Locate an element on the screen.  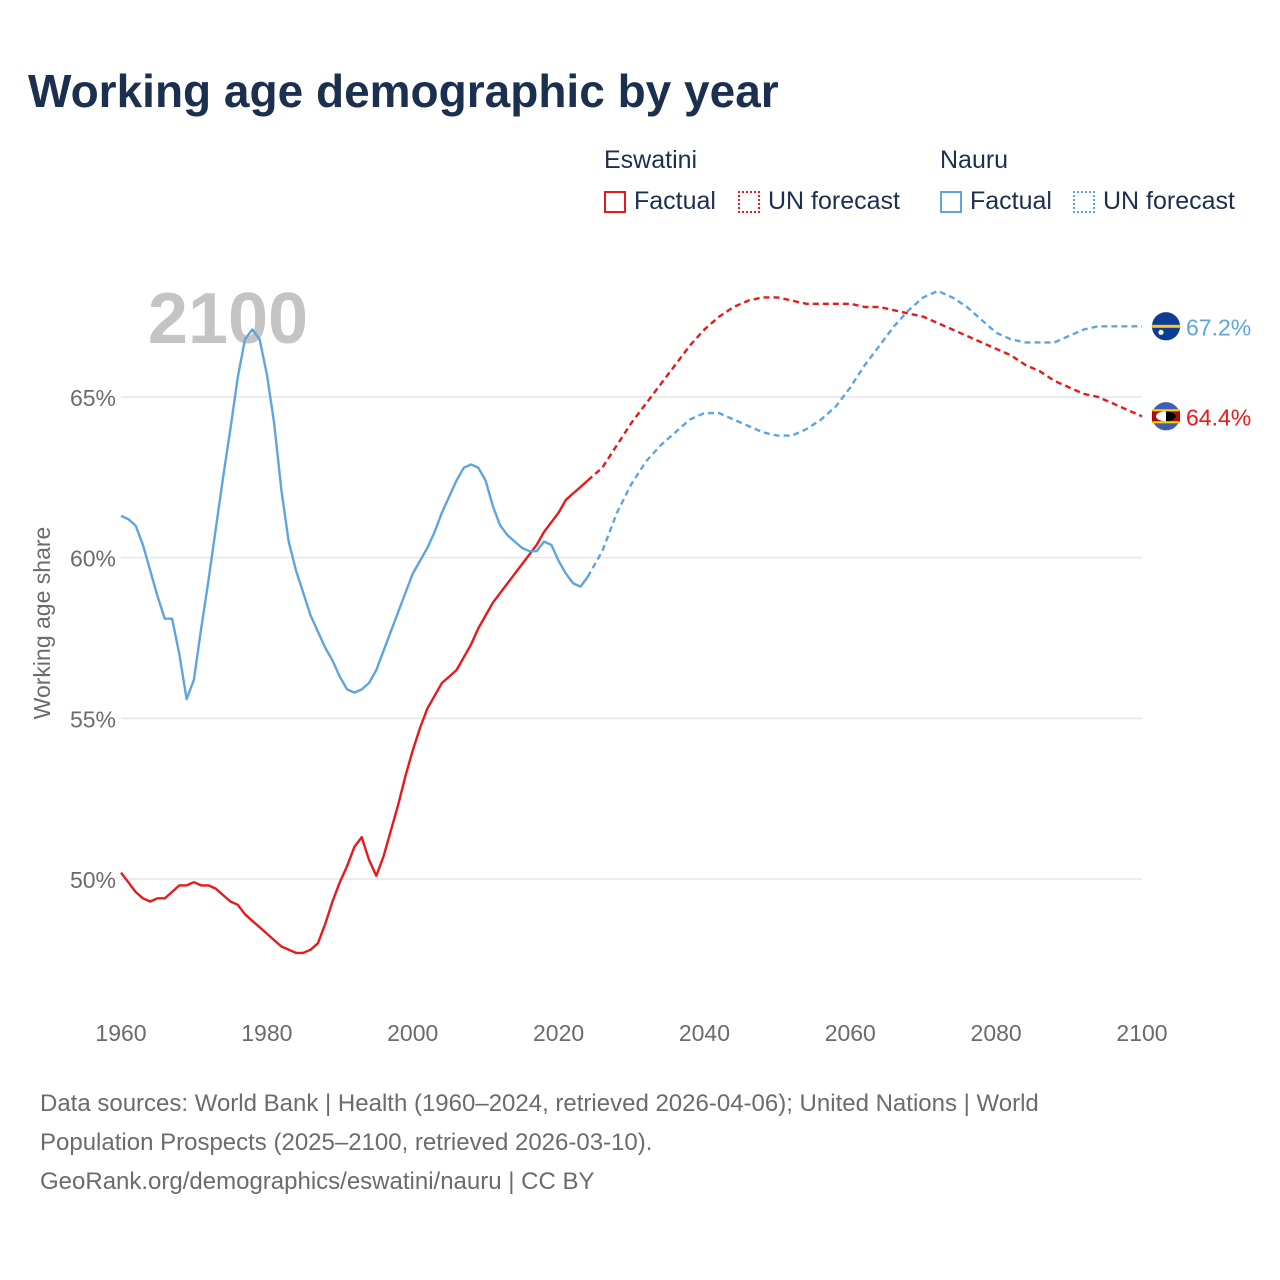
legend-eswatini-factual: Factual is located at coordinates (660, 201).